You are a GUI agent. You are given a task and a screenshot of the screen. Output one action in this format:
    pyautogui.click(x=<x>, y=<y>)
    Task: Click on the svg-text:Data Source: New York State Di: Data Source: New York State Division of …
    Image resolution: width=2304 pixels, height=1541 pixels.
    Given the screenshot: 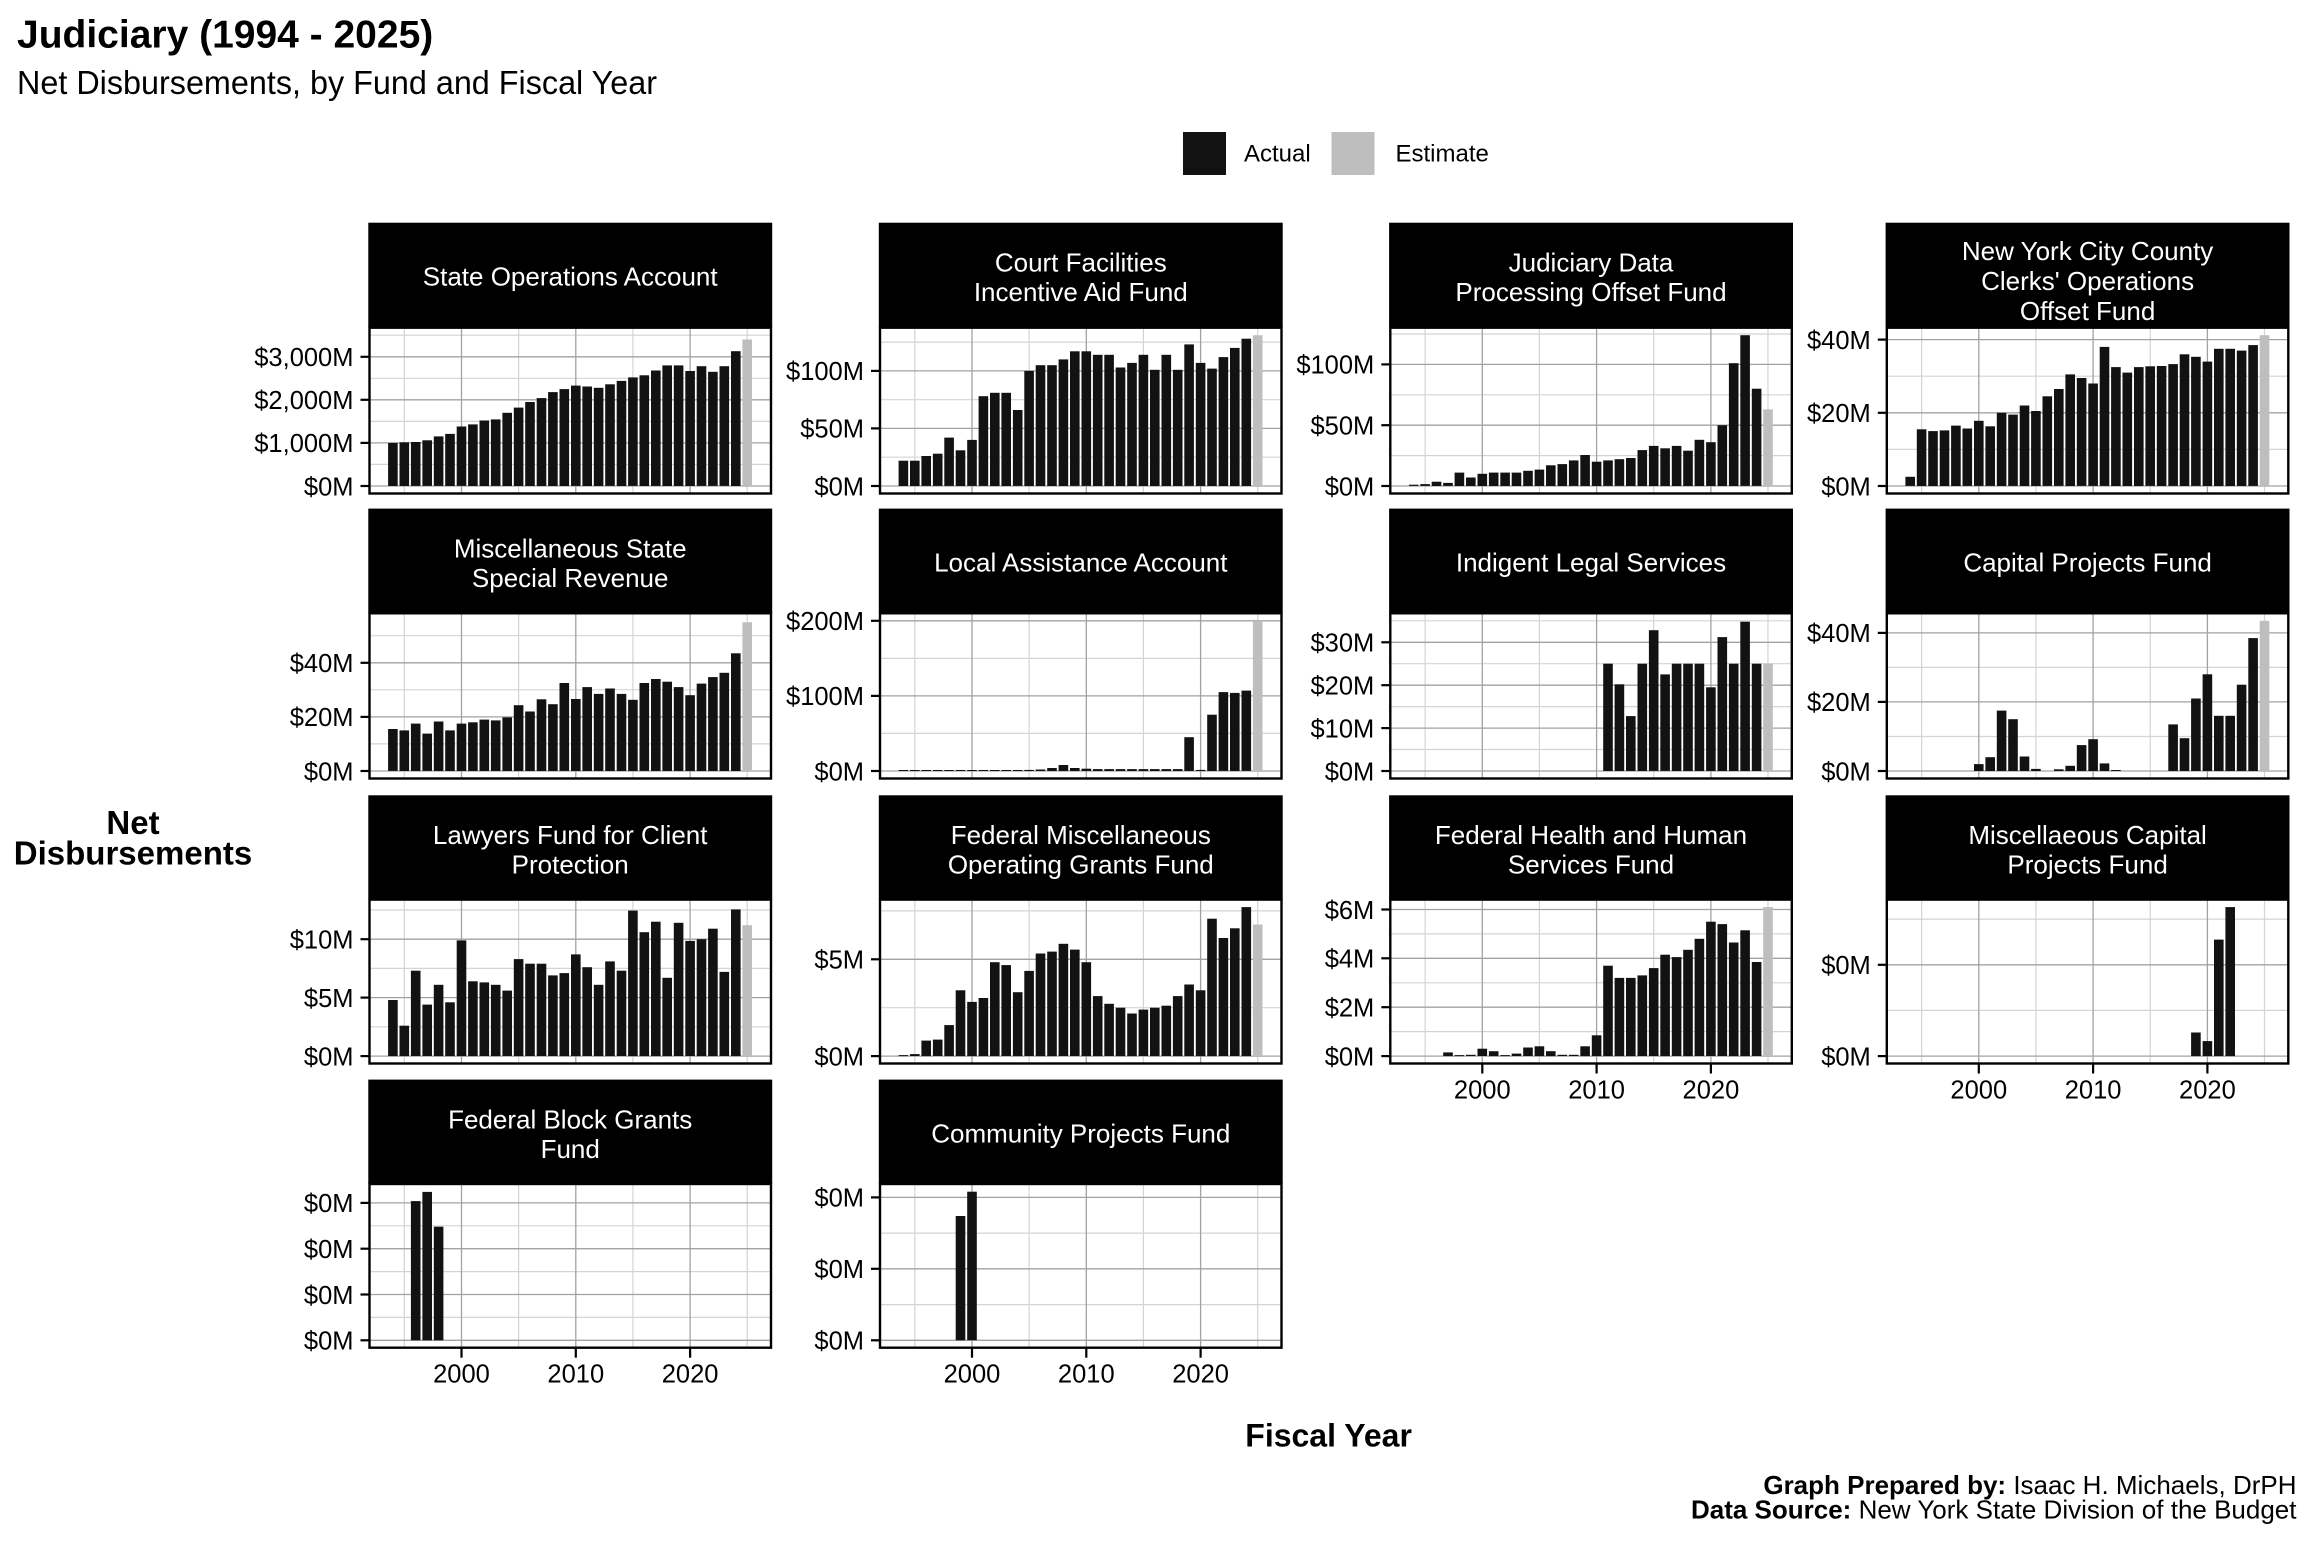 What is the action you would take?
    pyautogui.click(x=1994, y=1510)
    